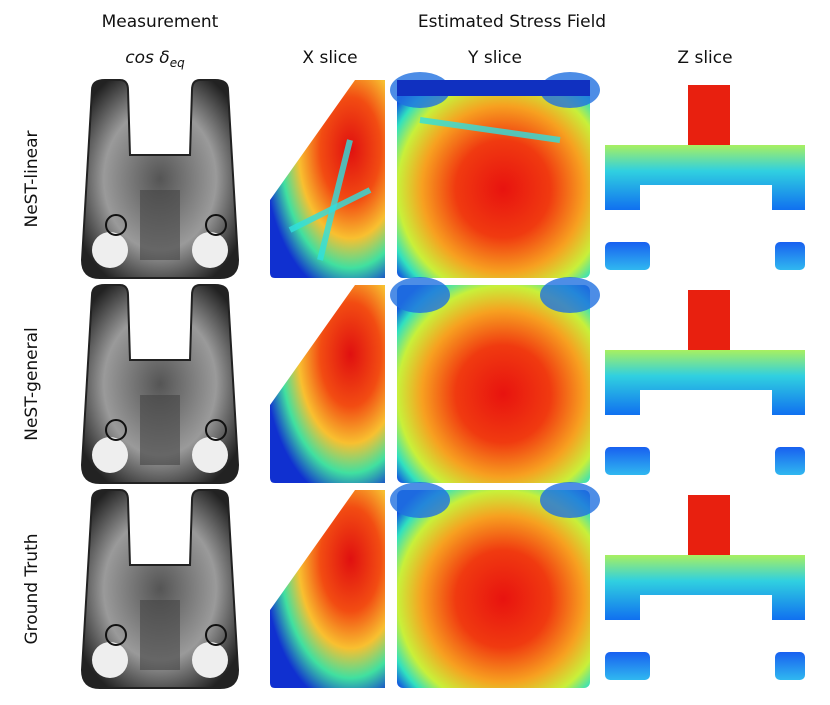  Describe the element at coordinates (147, 58) in the screenshot. I see `symbol: cos δ` at that location.